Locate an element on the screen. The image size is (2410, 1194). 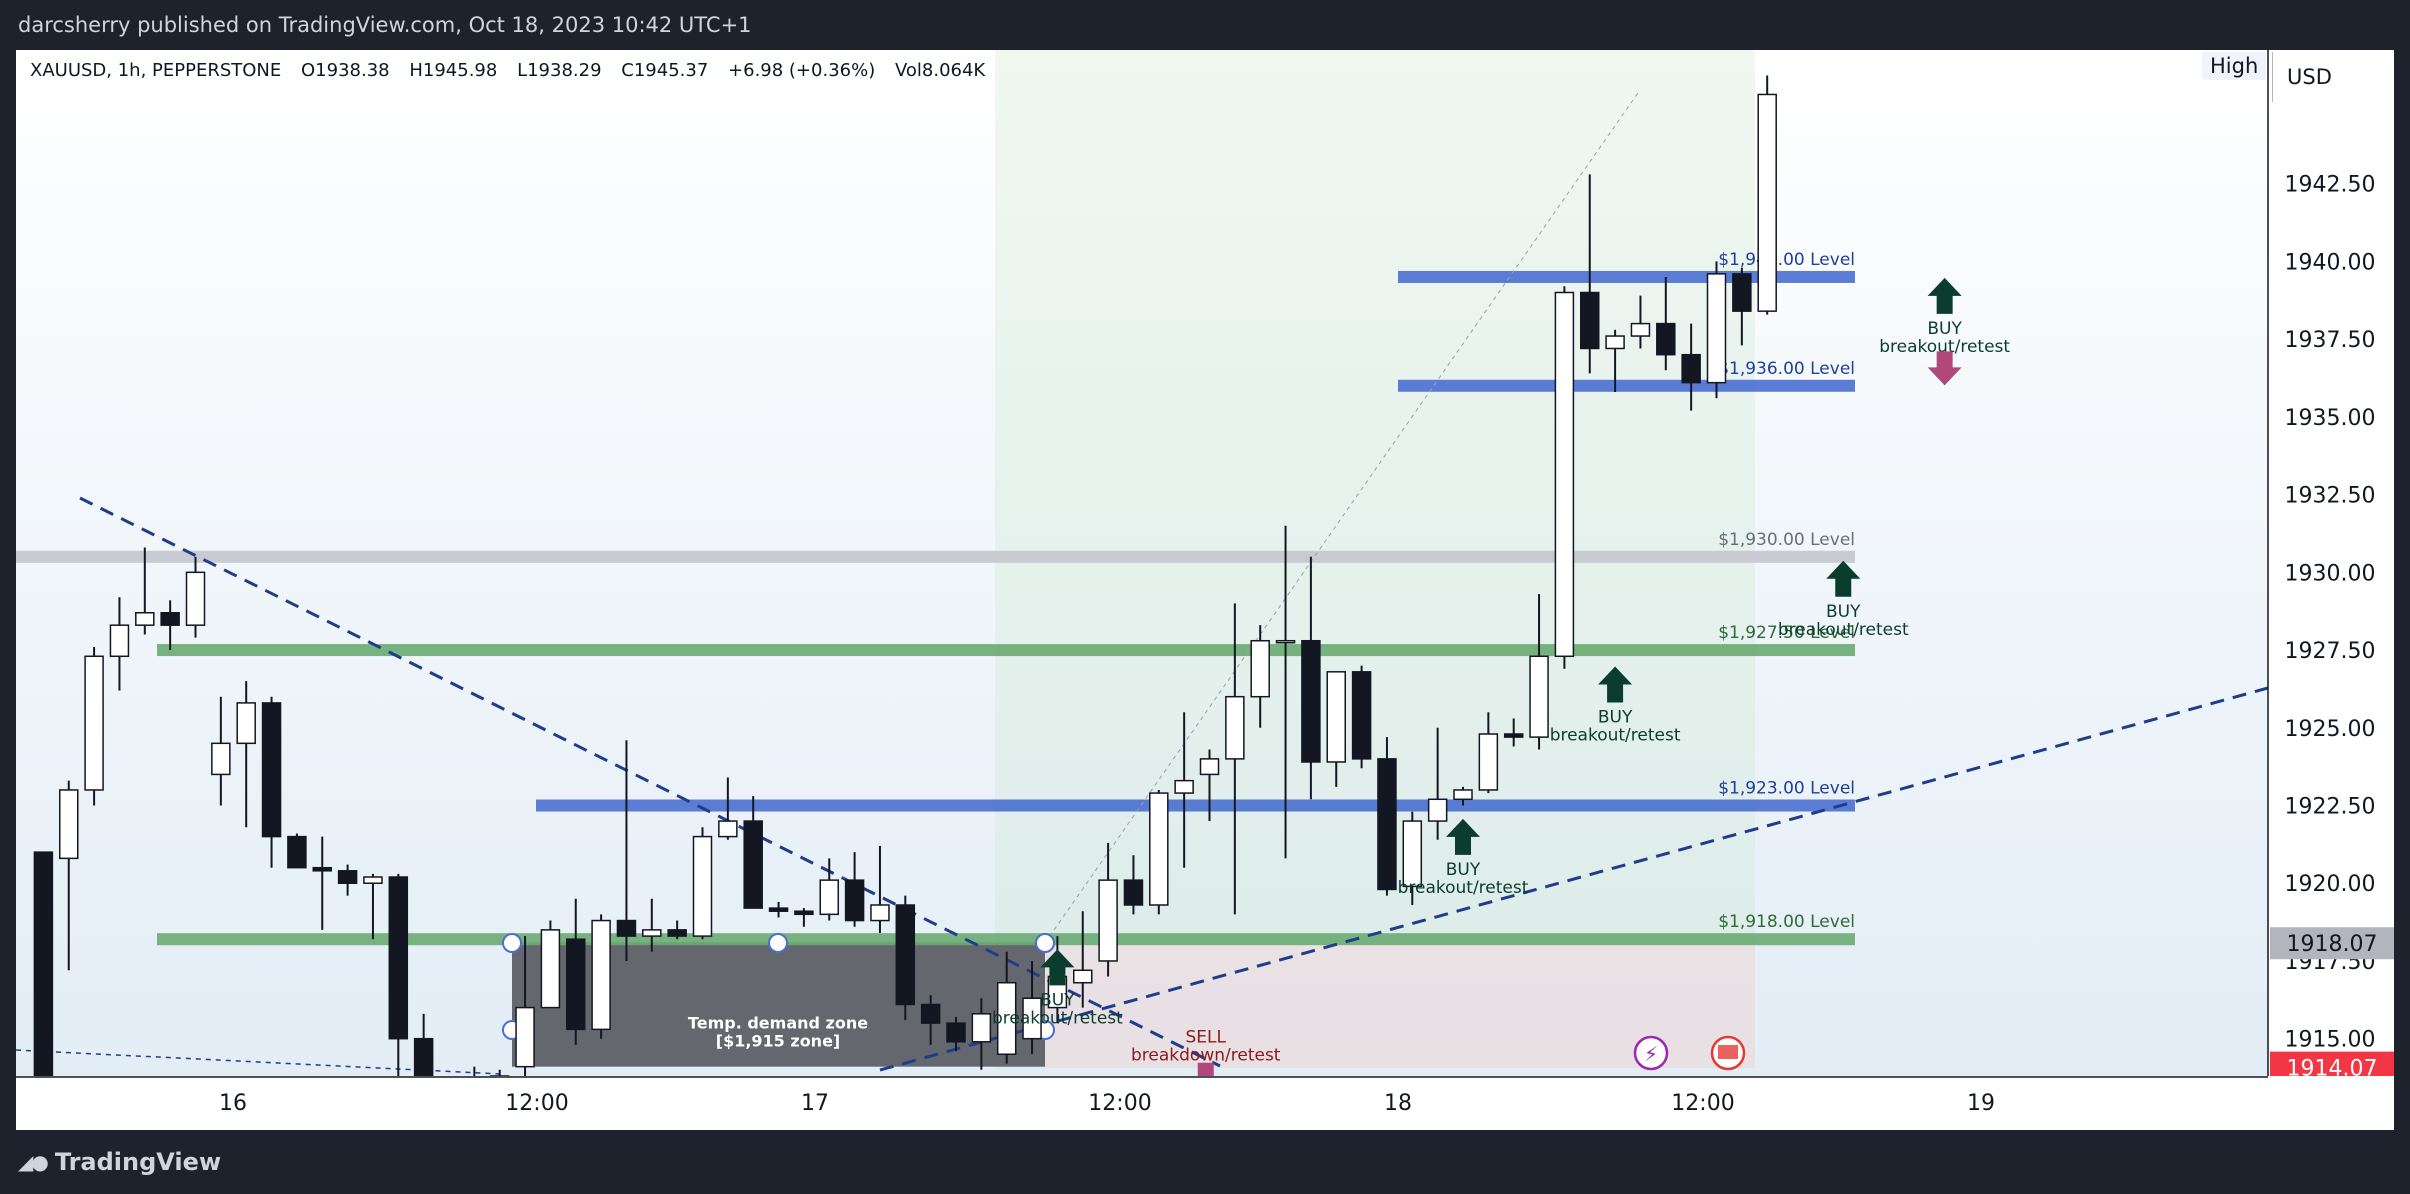
zone-handle is located at coordinates (778, 943).